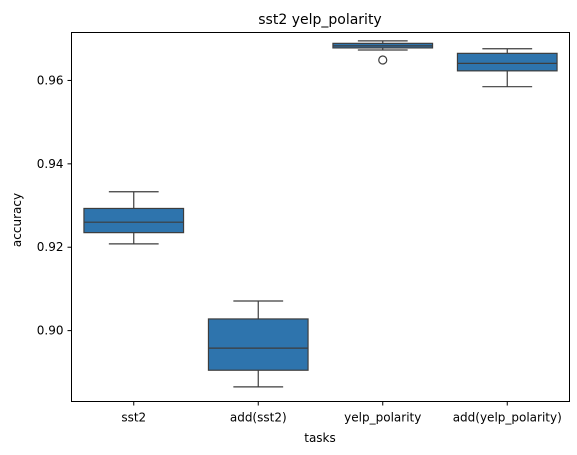 The image size is (577, 455). What do you see at coordinates (507, 418) in the screenshot?
I see `x-tick-label: add(yelp_polarity)` at bounding box center [507, 418].